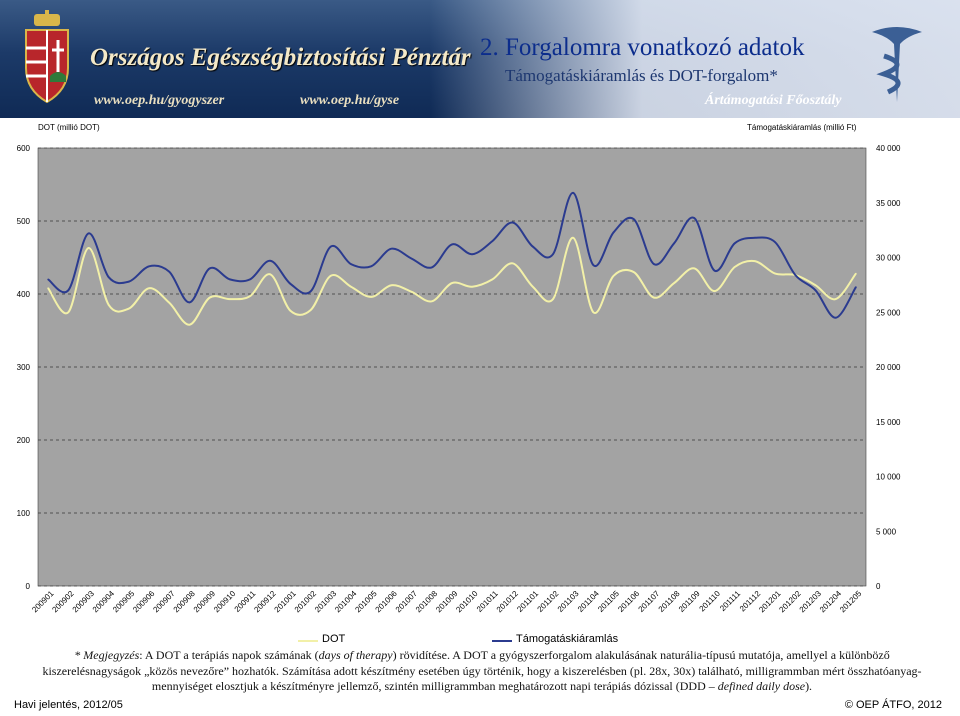  What do you see at coordinates (47, 57) in the screenshot?
I see `coat-of-arms-icon` at bounding box center [47, 57].